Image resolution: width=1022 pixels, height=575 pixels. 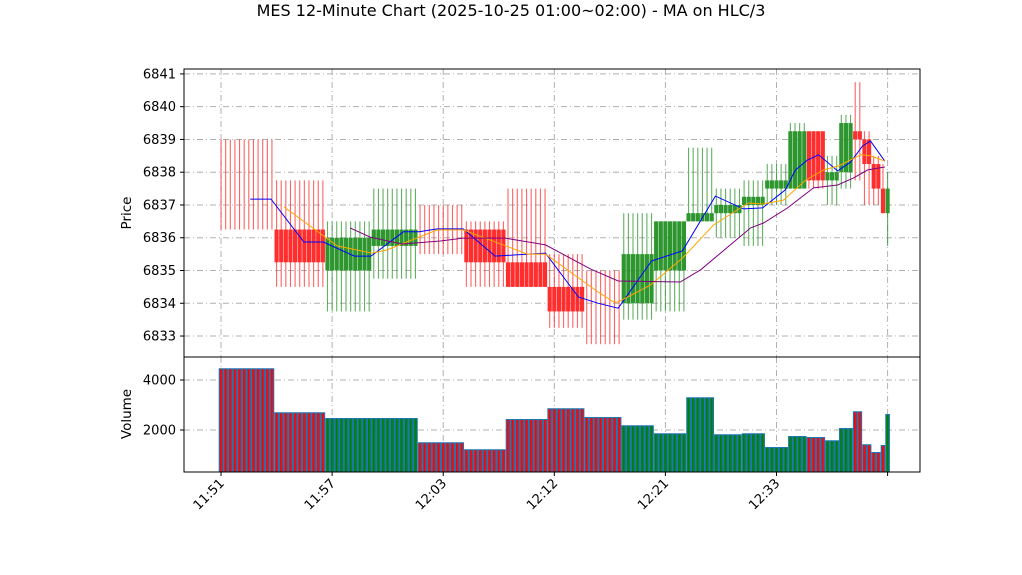 I want to click on price-tick-label: 6838, so click(x=159, y=173).